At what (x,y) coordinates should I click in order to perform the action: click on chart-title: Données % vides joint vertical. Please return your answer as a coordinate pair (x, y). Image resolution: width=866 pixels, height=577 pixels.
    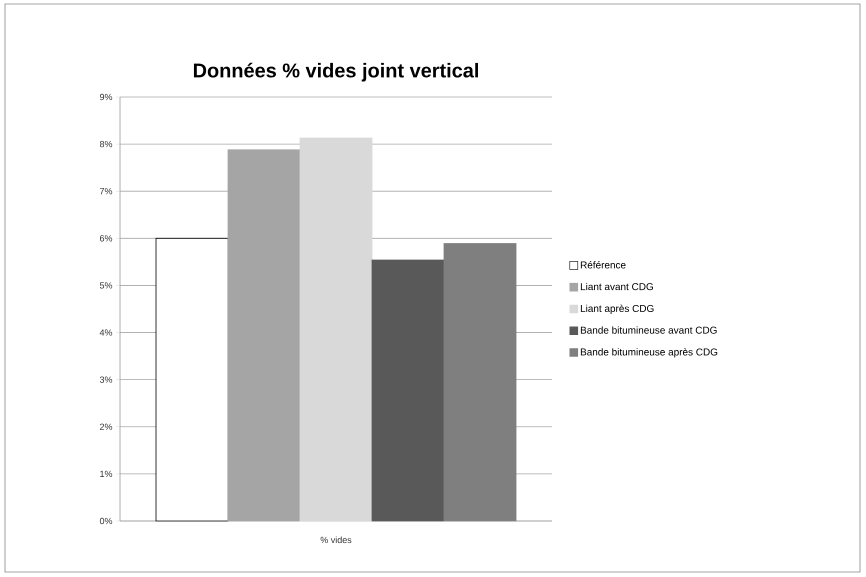
    Looking at the image, I should click on (336, 72).